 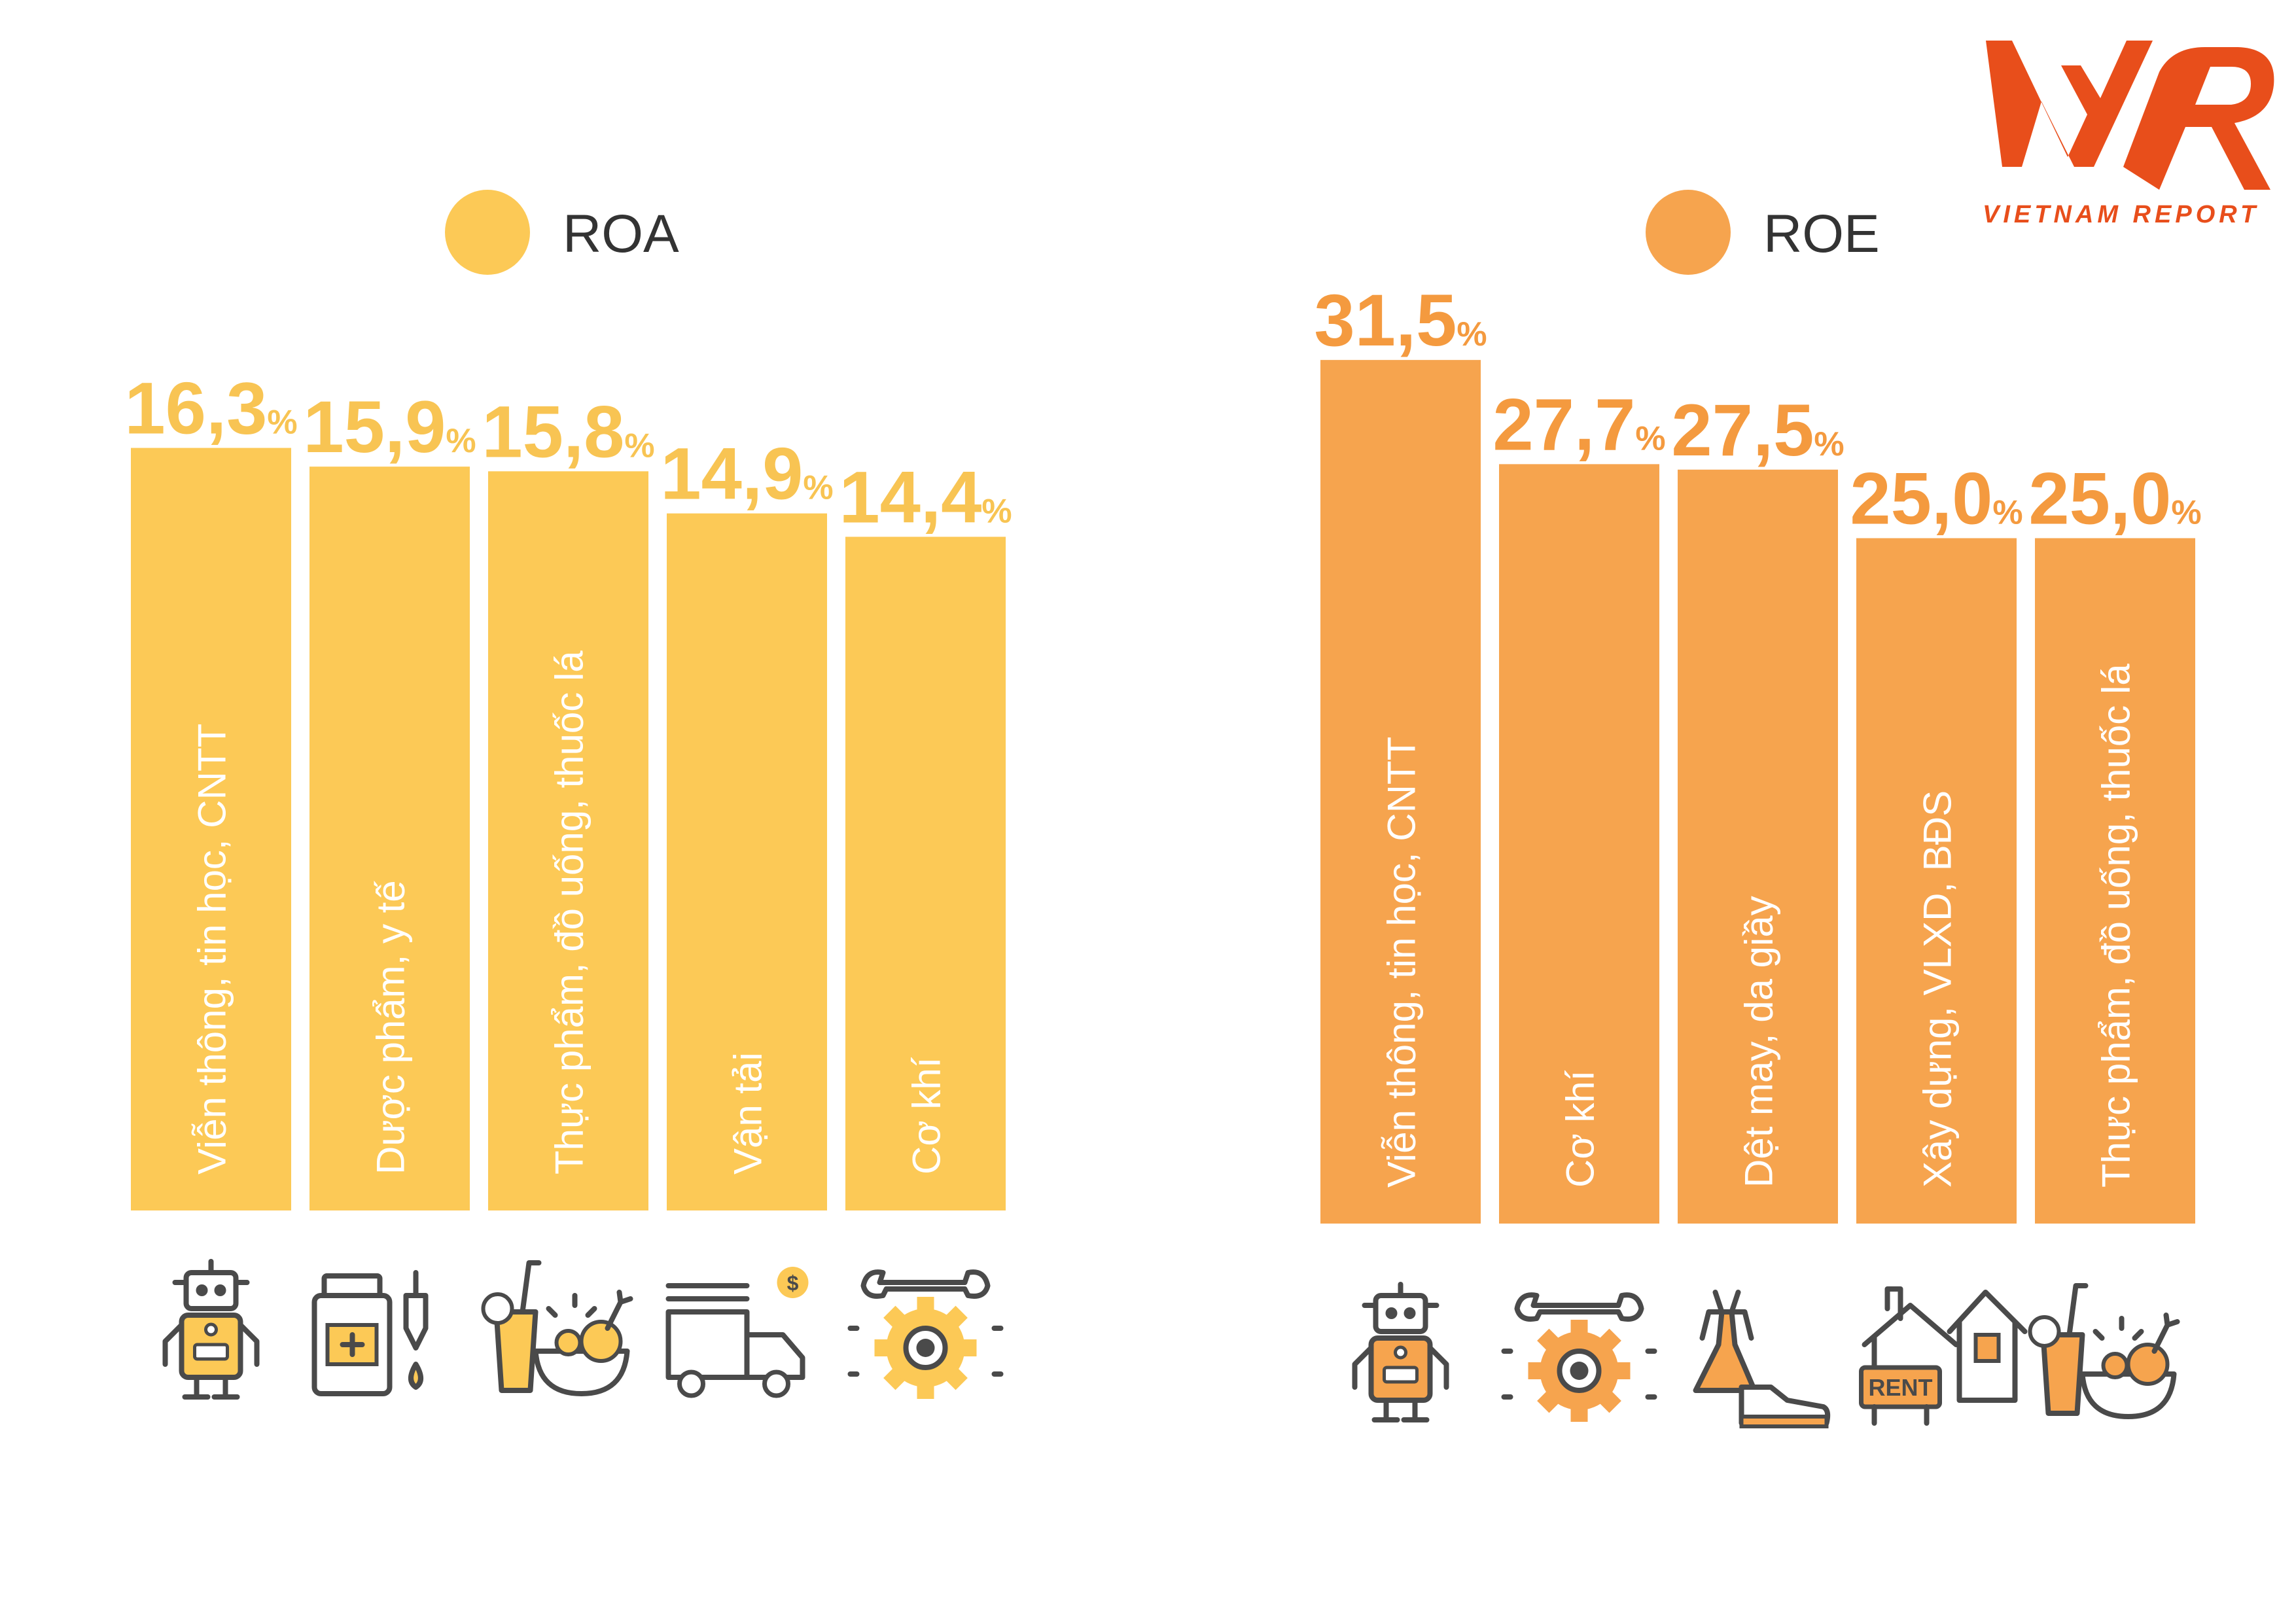 I want to click on truck-icon: $, so click(x=737, y=1332).